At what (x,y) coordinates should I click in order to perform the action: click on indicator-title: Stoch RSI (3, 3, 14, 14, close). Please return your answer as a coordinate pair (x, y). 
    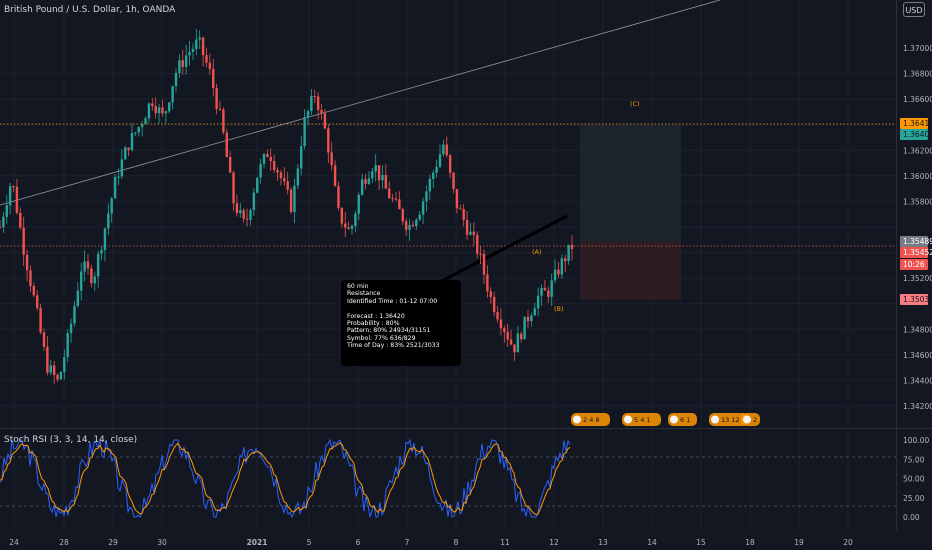
    Looking at the image, I should click on (71, 440).